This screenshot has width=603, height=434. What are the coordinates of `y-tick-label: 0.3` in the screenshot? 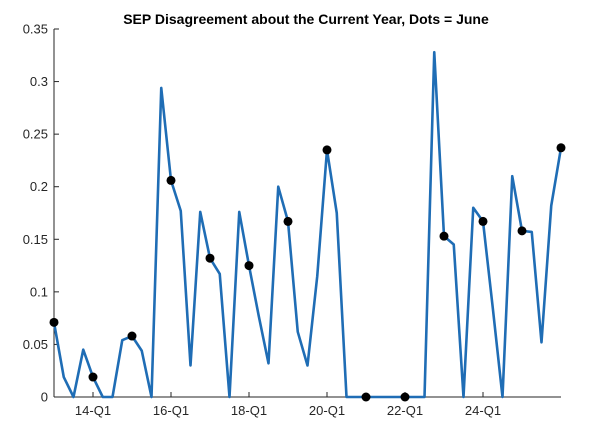 It's located at (39, 81).